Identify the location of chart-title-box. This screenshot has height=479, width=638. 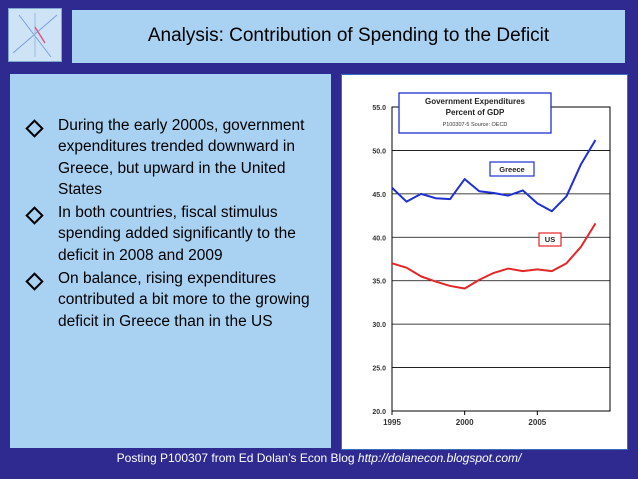
(475, 113).